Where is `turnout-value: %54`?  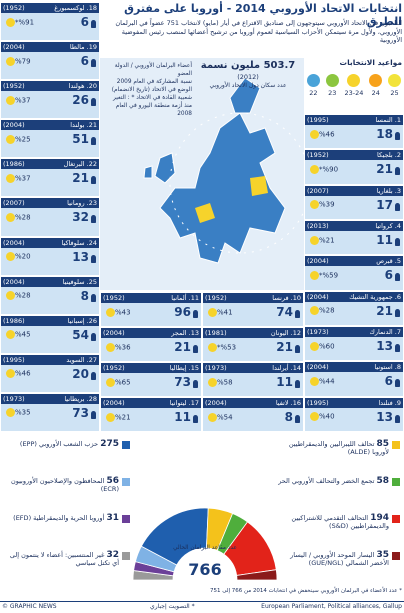
turnout-value: %54 is located at coordinates (225, 417).